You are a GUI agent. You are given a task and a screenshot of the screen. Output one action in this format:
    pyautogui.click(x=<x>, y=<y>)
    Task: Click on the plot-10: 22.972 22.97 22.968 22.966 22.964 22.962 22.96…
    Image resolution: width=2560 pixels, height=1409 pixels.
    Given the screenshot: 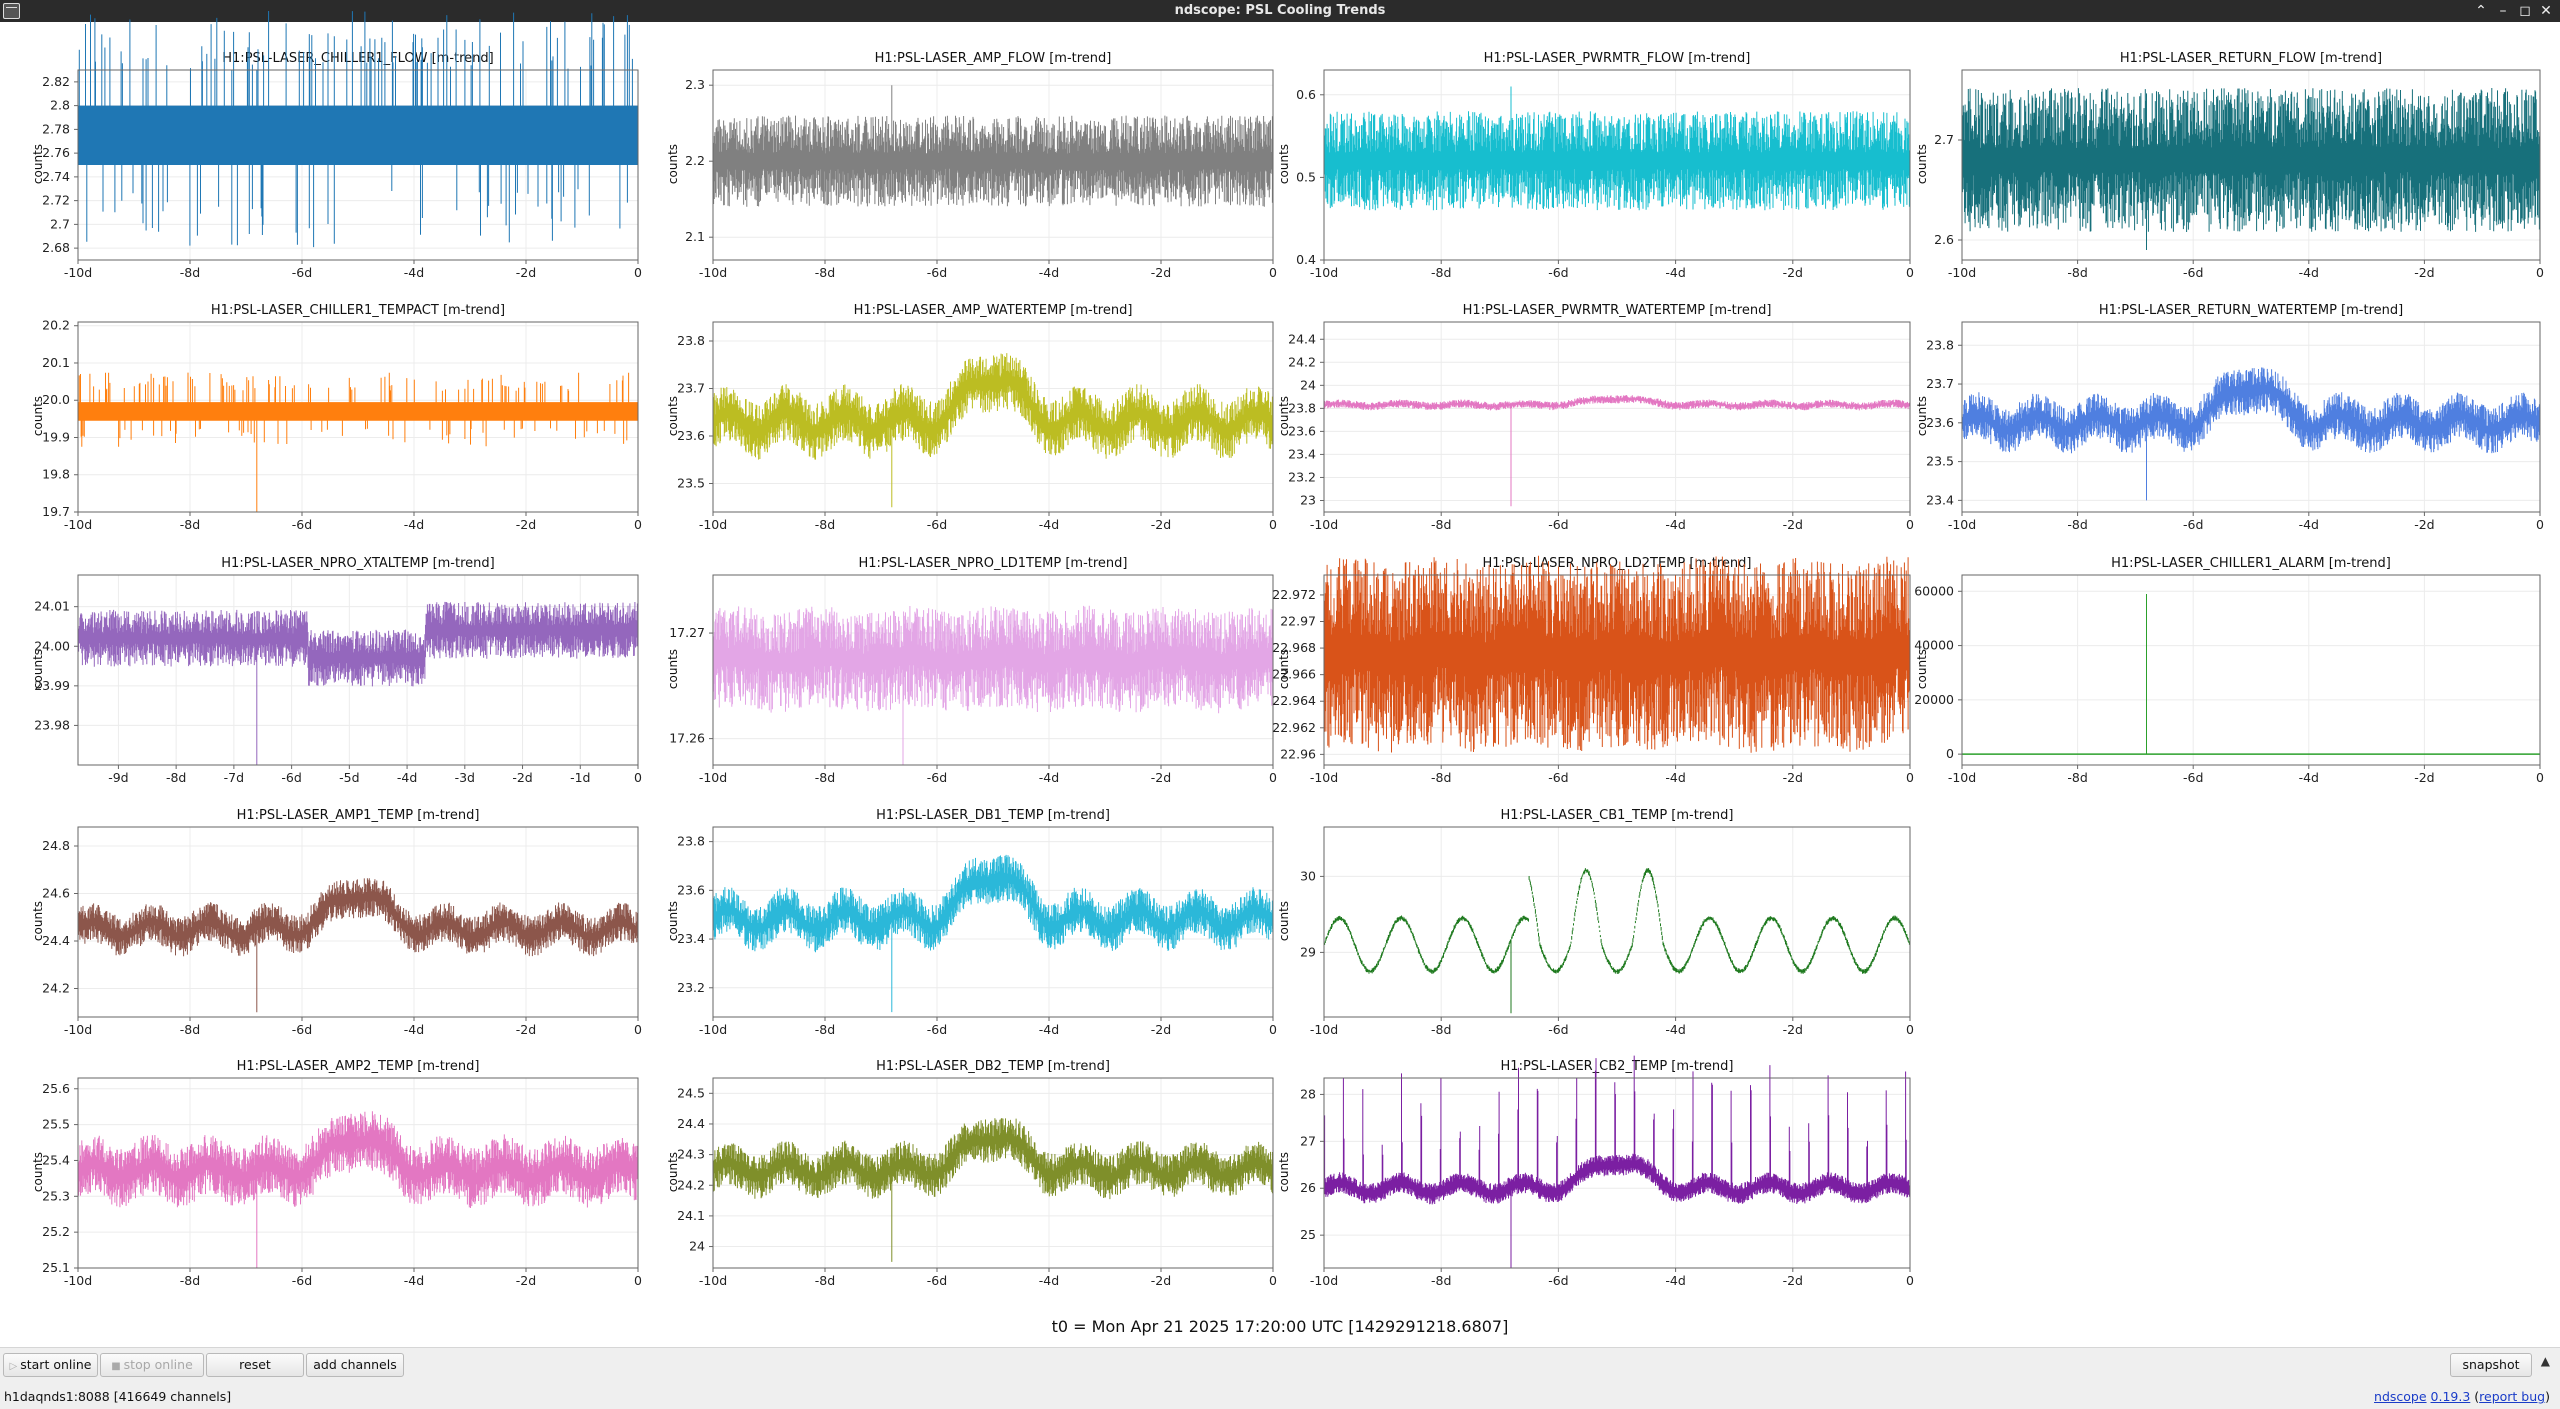 What is the action you would take?
    pyautogui.click(x=1593, y=671)
    